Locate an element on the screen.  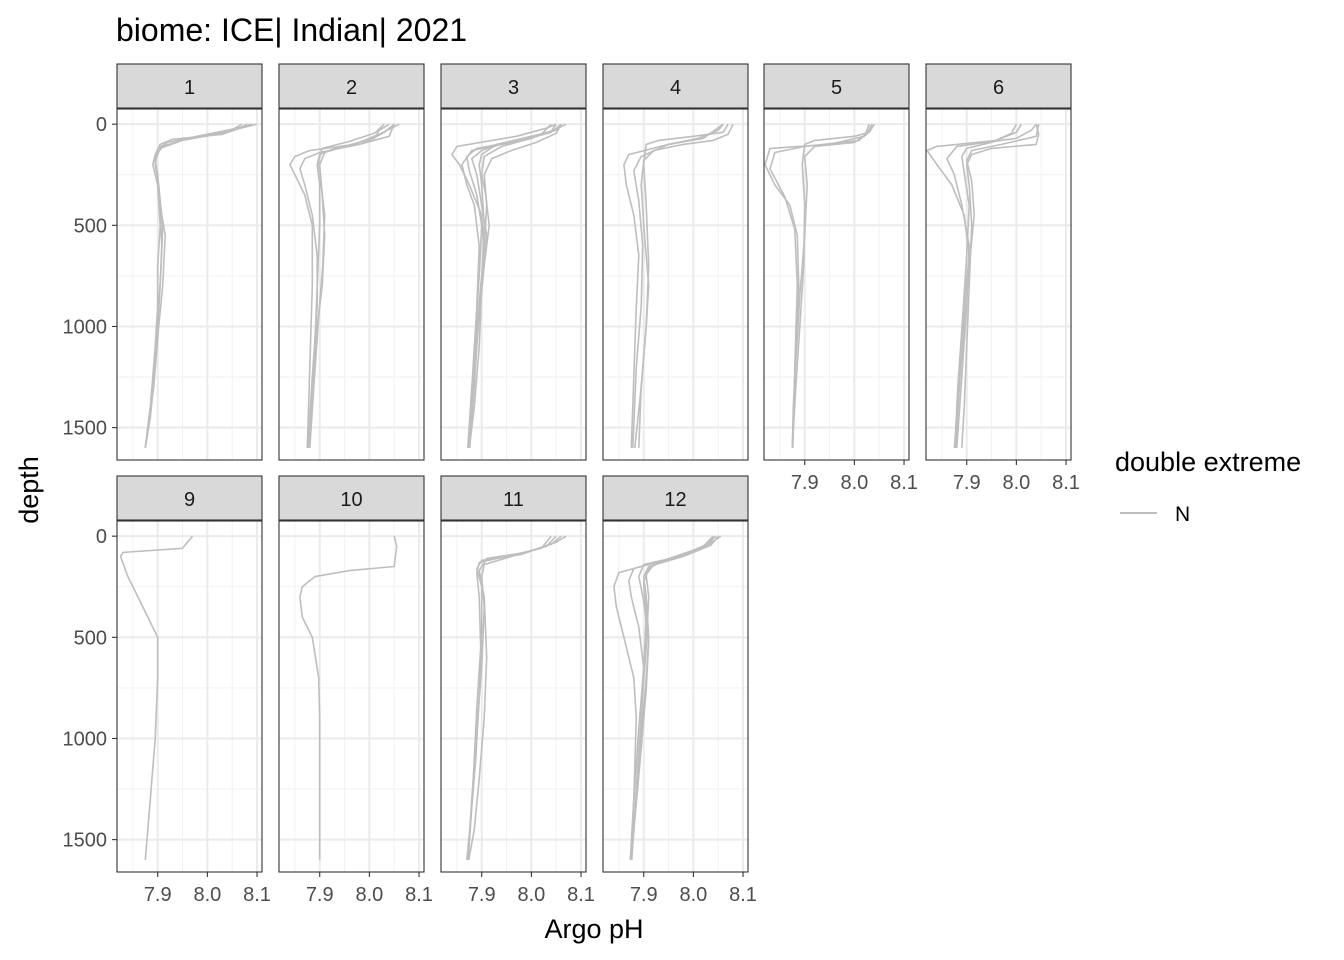
facet-strip-label: 5 is located at coordinates (836, 88).